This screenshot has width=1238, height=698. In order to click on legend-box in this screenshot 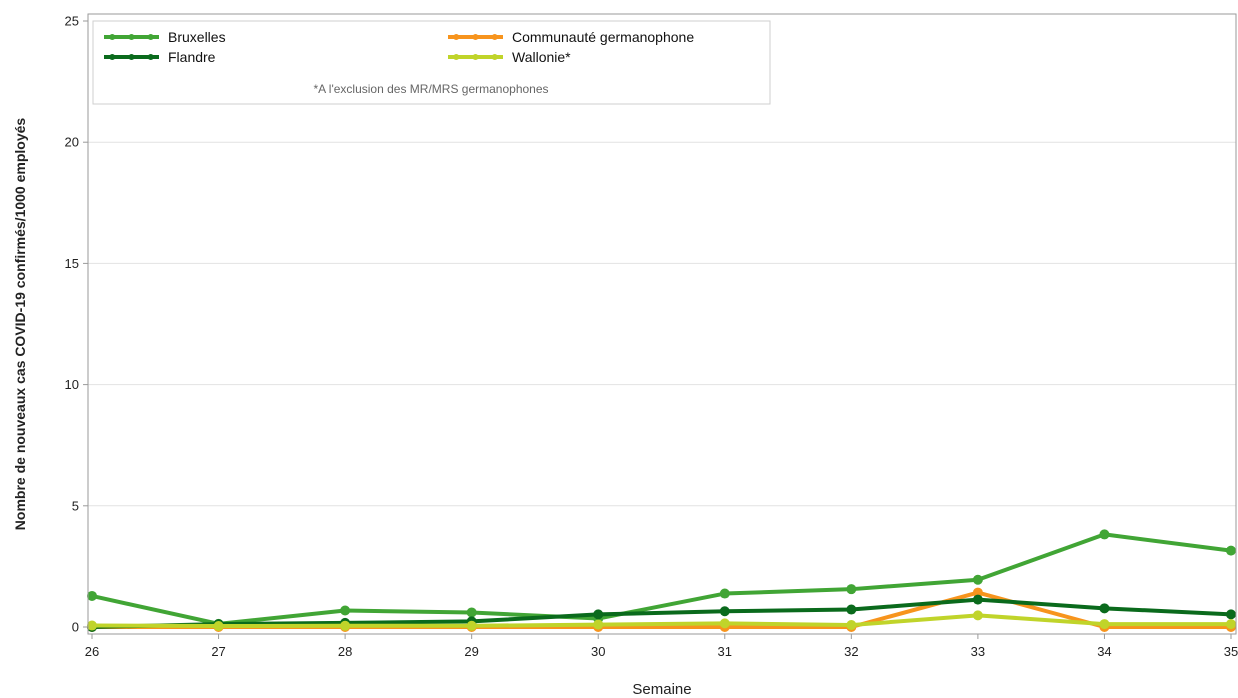, I will do `click(431, 62)`.